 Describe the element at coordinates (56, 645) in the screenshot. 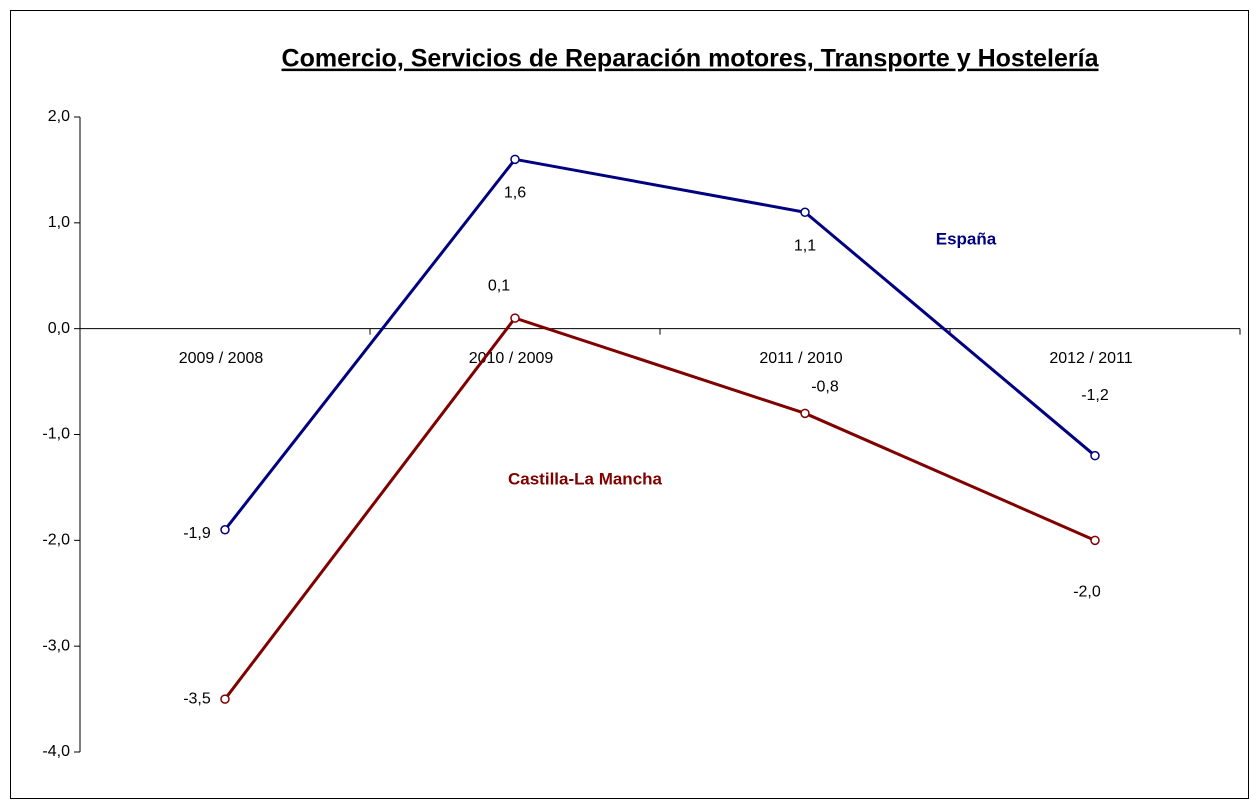

I see `y-tick-label: -3,0` at that location.